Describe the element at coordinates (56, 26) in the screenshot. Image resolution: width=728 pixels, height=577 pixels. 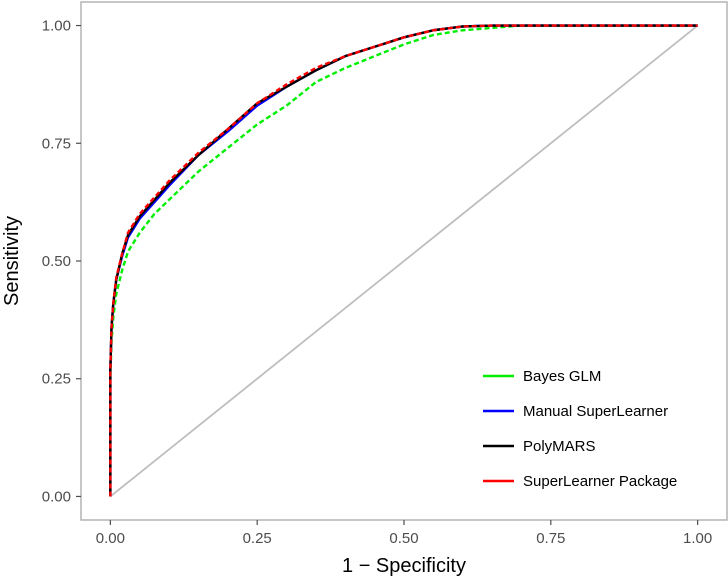
I see `y-tick-label: 1.00` at that location.